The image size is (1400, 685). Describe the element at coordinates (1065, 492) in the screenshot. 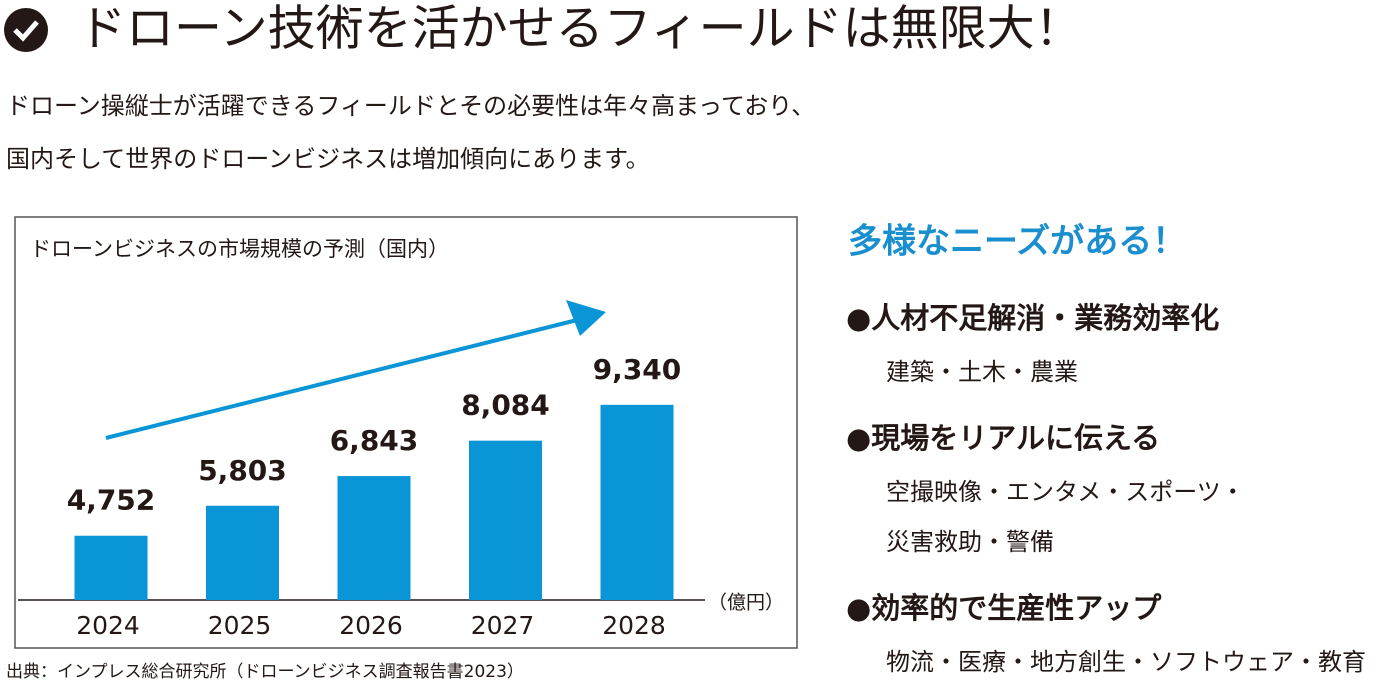

I see `need-detail: 空撮映像・エンタメ・スポーツ・` at that location.